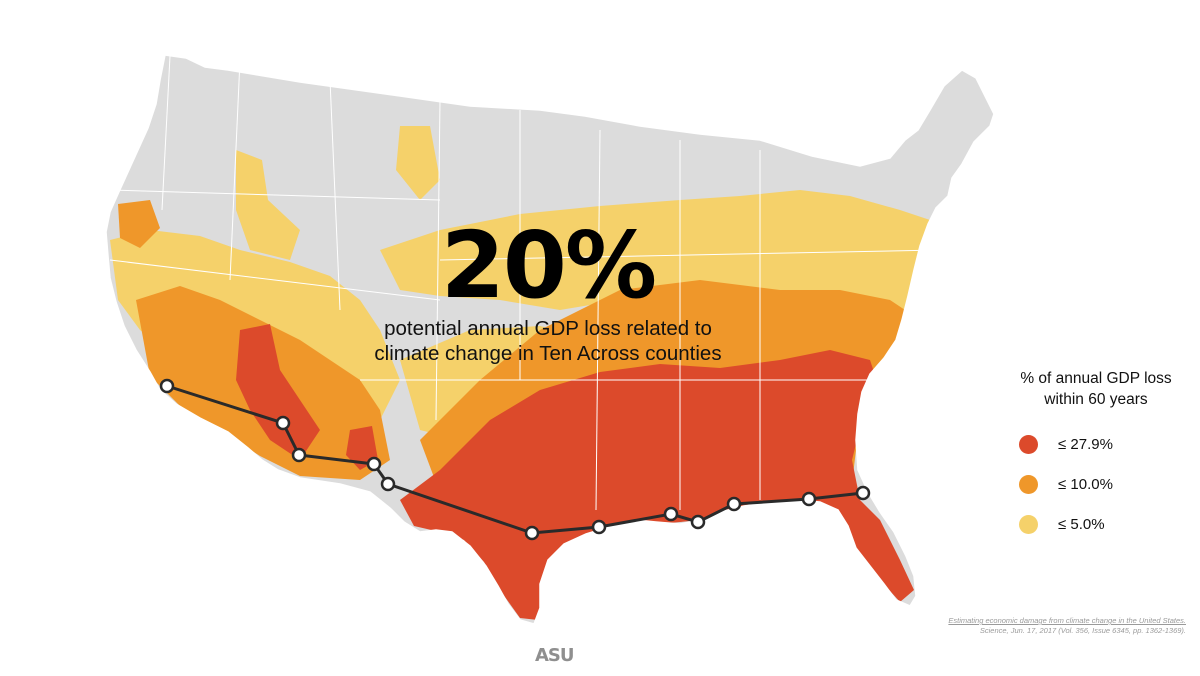 The height and width of the screenshot is (676, 1200). What do you see at coordinates (1028, 524) in the screenshot?
I see `legend-swatch-low` at bounding box center [1028, 524].